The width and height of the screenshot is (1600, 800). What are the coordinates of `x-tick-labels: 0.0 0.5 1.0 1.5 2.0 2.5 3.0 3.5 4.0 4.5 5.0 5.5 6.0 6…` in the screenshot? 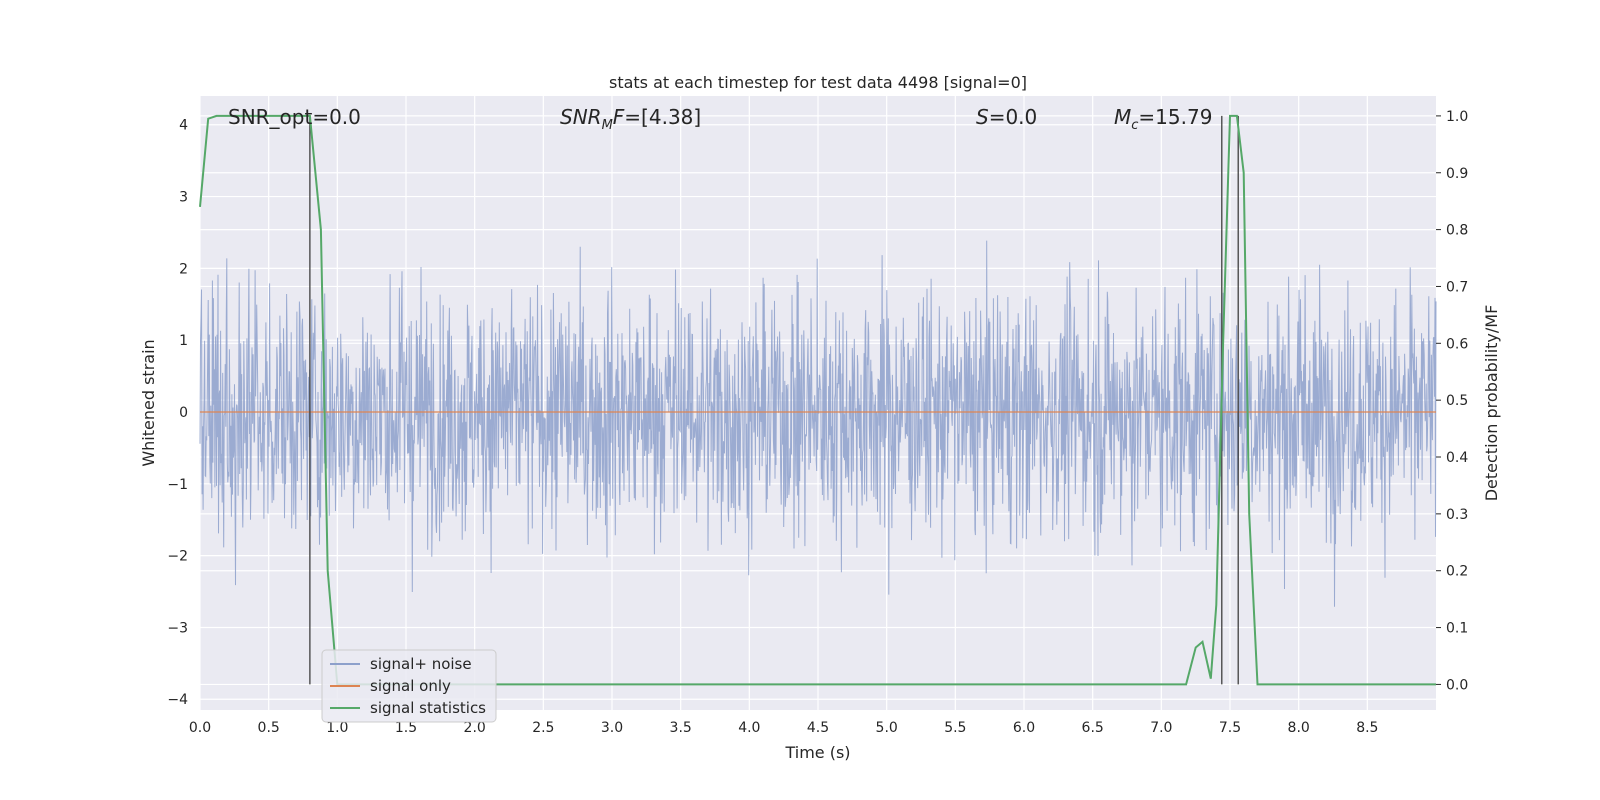 It's located at (784, 728).